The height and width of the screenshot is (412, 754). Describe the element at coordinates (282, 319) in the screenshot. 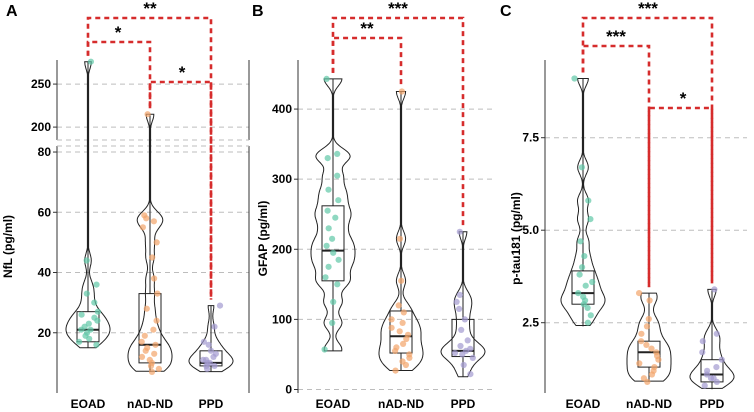

I see `y-tick-label: 100` at that location.